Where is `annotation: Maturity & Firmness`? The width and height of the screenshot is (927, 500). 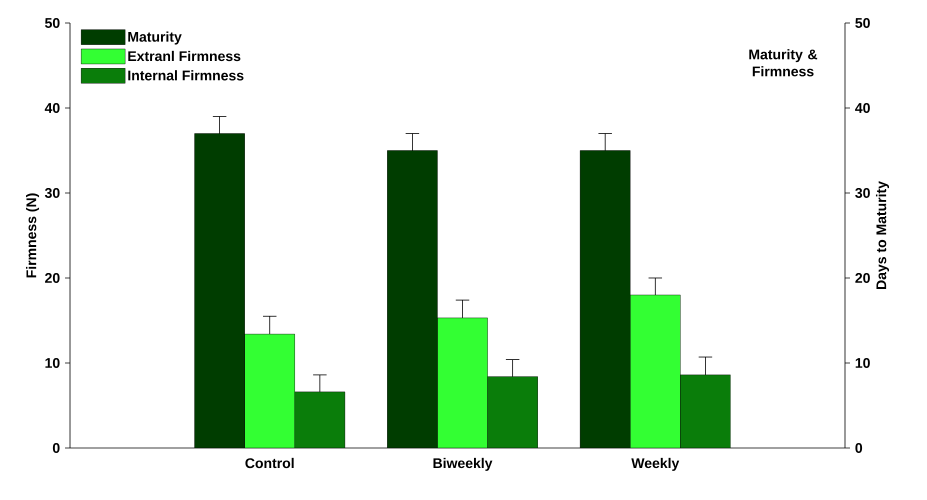
annotation: Maturity & Firmness is located at coordinates (783, 62).